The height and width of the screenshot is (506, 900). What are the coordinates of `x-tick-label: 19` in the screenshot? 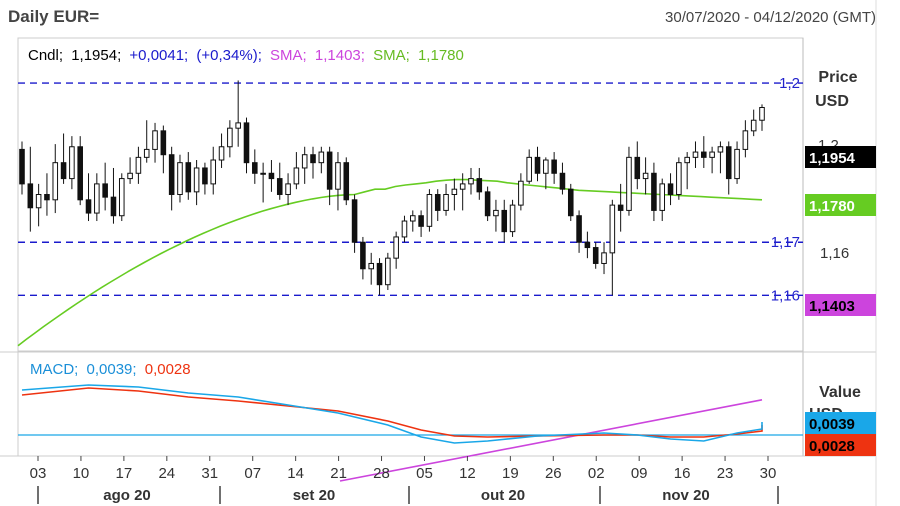 It's located at (510, 473).